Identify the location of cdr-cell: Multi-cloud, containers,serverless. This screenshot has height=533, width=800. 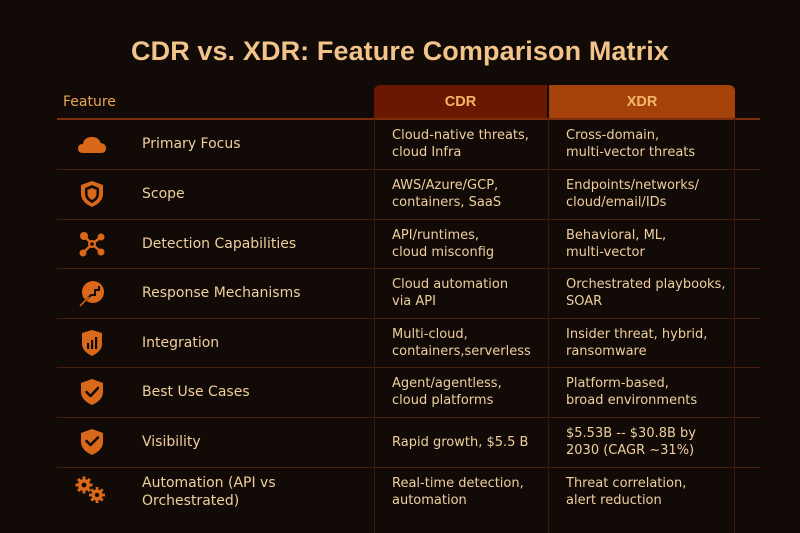
(461, 343).